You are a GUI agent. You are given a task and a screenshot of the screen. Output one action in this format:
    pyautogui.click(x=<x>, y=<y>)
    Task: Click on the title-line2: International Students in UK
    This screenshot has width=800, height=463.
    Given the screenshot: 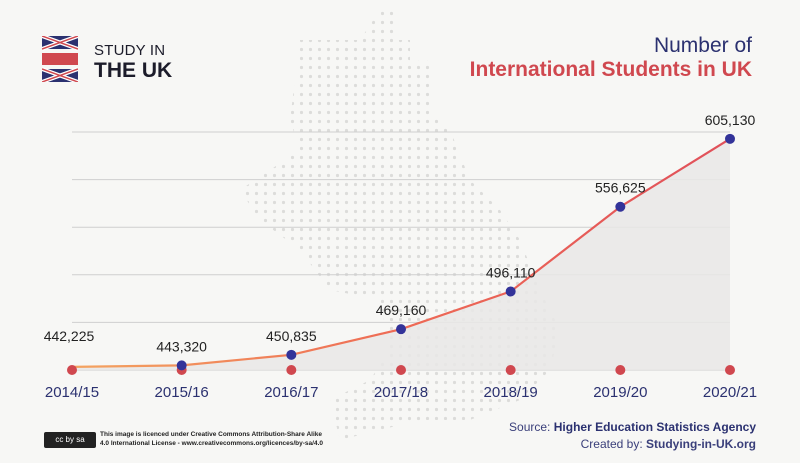 What is the action you would take?
    pyautogui.click(x=610, y=69)
    